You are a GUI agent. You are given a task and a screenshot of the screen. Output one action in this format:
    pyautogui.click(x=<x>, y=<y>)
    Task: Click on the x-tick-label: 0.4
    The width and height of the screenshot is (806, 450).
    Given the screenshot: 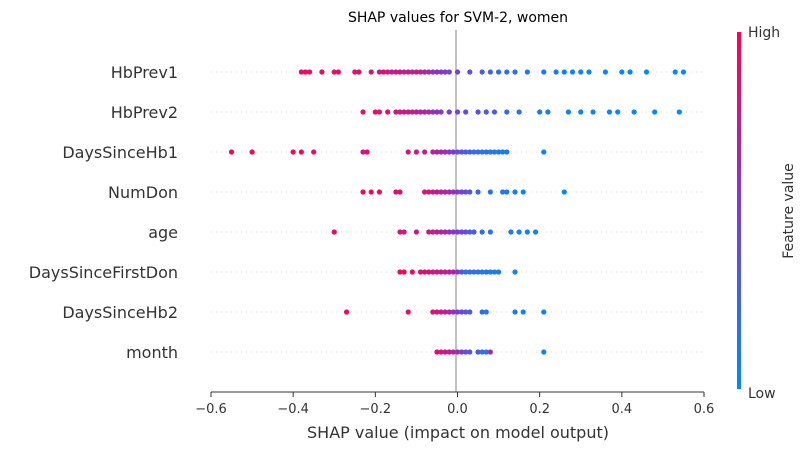 What is the action you would take?
    pyautogui.click(x=621, y=409)
    